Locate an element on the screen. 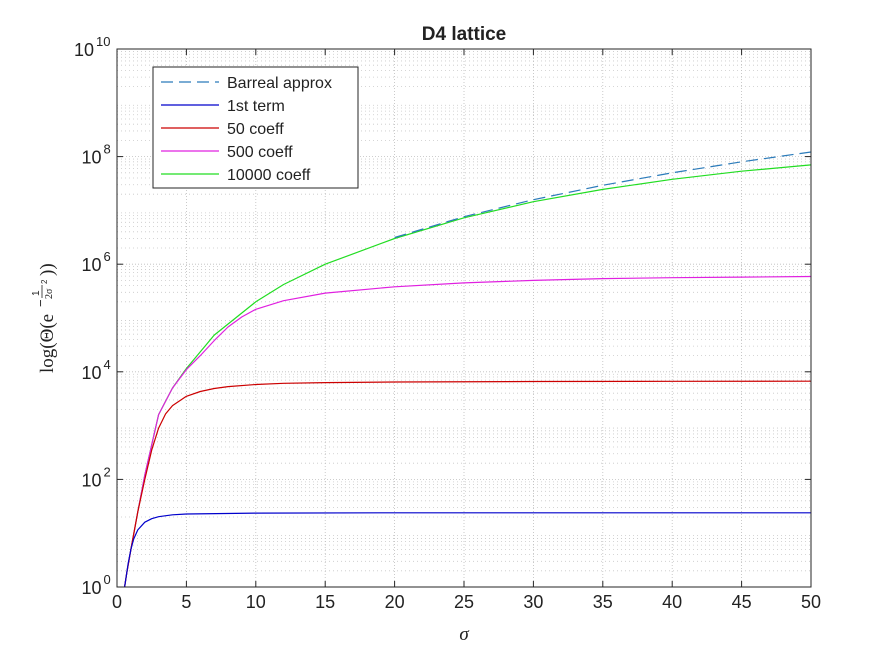 The width and height of the screenshot is (896, 663). x-tick-label: 30 is located at coordinates (533, 602).